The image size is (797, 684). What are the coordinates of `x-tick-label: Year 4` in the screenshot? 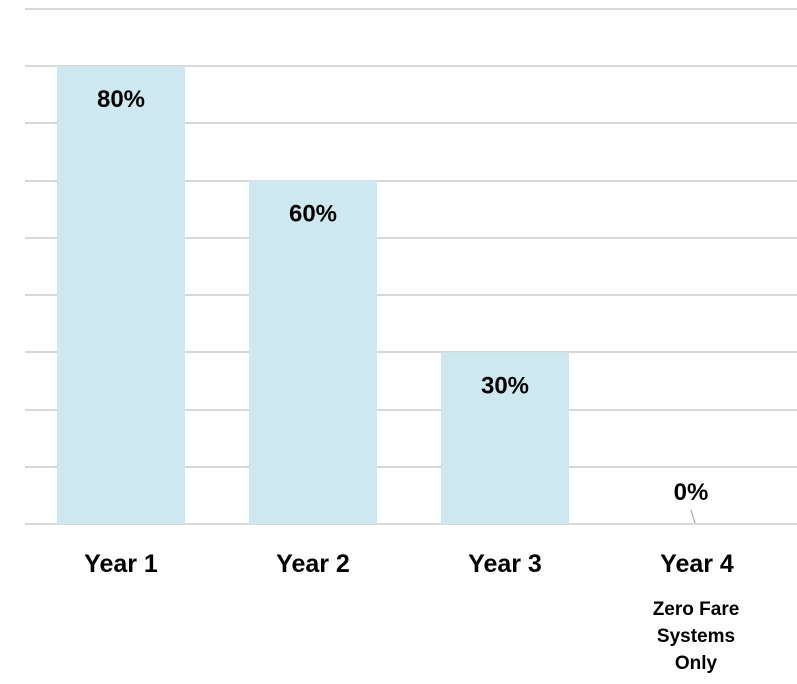 It's located at (697, 564).